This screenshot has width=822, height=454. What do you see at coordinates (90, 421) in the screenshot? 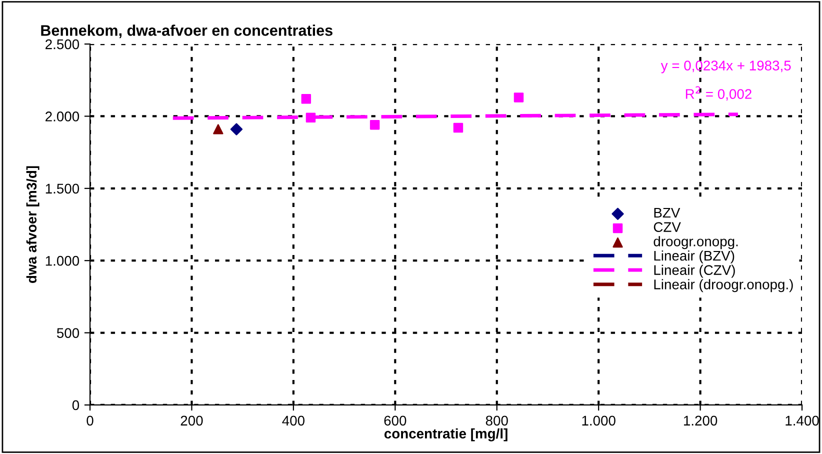
I see `x-tick-label: 0` at bounding box center [90, 421].